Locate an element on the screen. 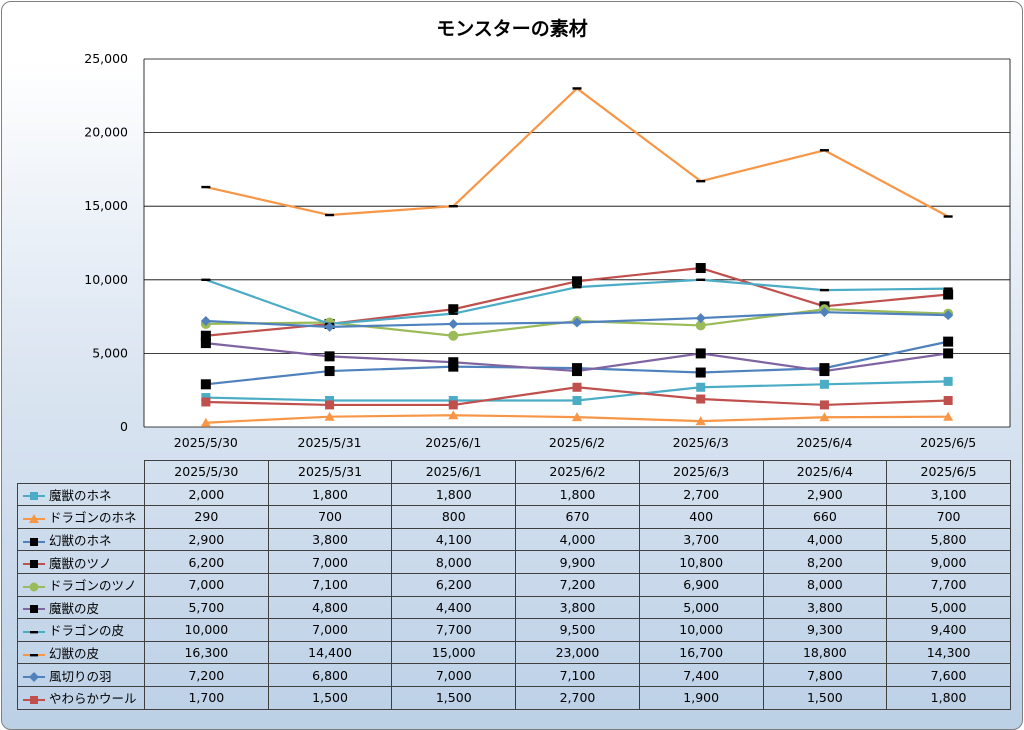 Image resolution: width=1024 pixels, height=730 pixels. table-header-date: 2025/6/3 is located at coordinates (701, 472).